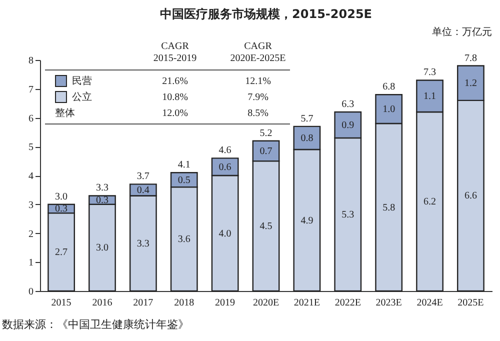  I want to click on x-tick-label: 2018, so click(184, 303).